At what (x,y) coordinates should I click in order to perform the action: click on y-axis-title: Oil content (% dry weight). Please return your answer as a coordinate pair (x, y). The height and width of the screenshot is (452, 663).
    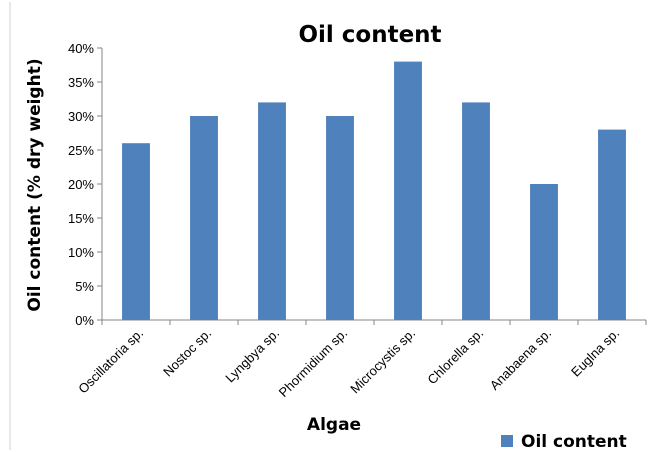
    Looking at the image, I should click on (35, 184).